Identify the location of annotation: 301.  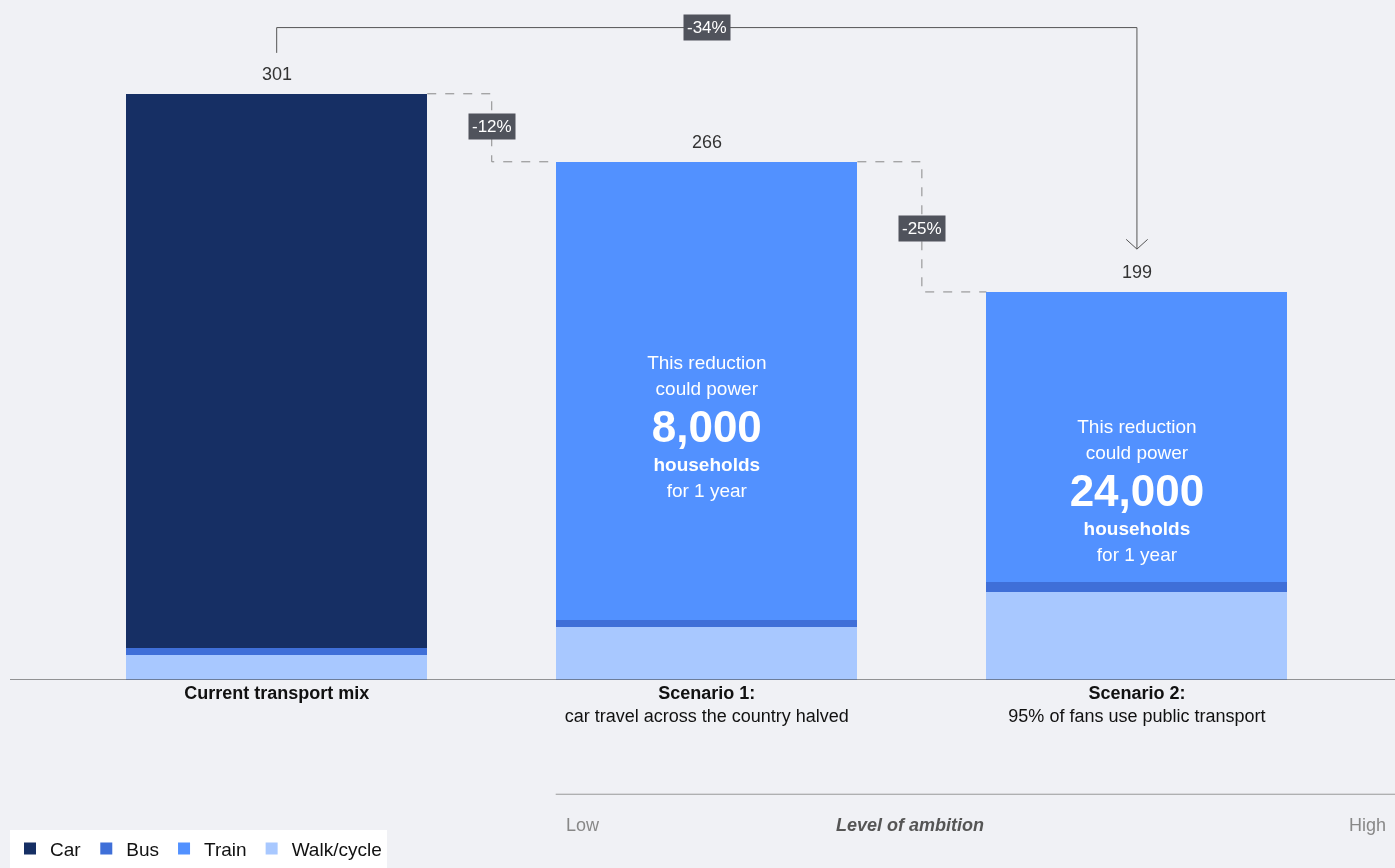
(277, 74).